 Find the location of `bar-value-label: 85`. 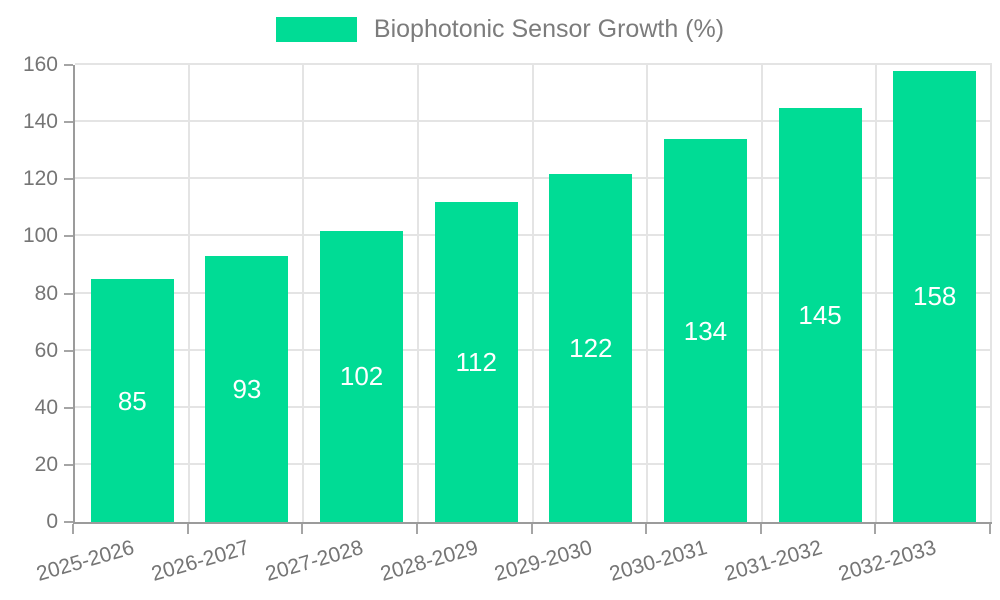

bar-value-label: 85 is located at coordinates (132, 400).